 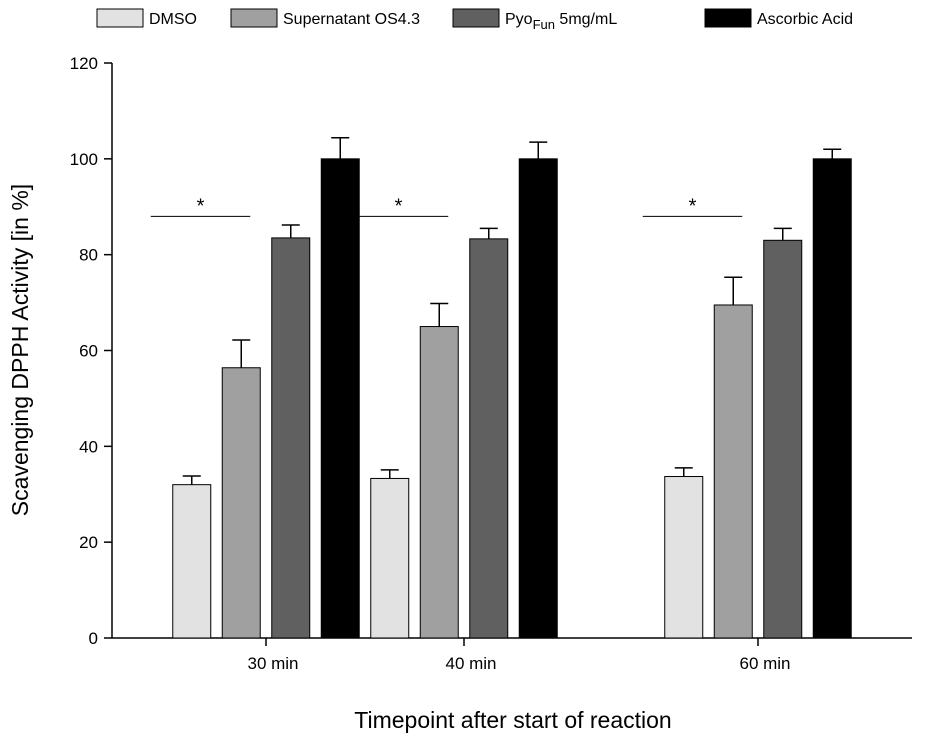 I want to click on y-tick-label: 0, so click(x=93, y=638).